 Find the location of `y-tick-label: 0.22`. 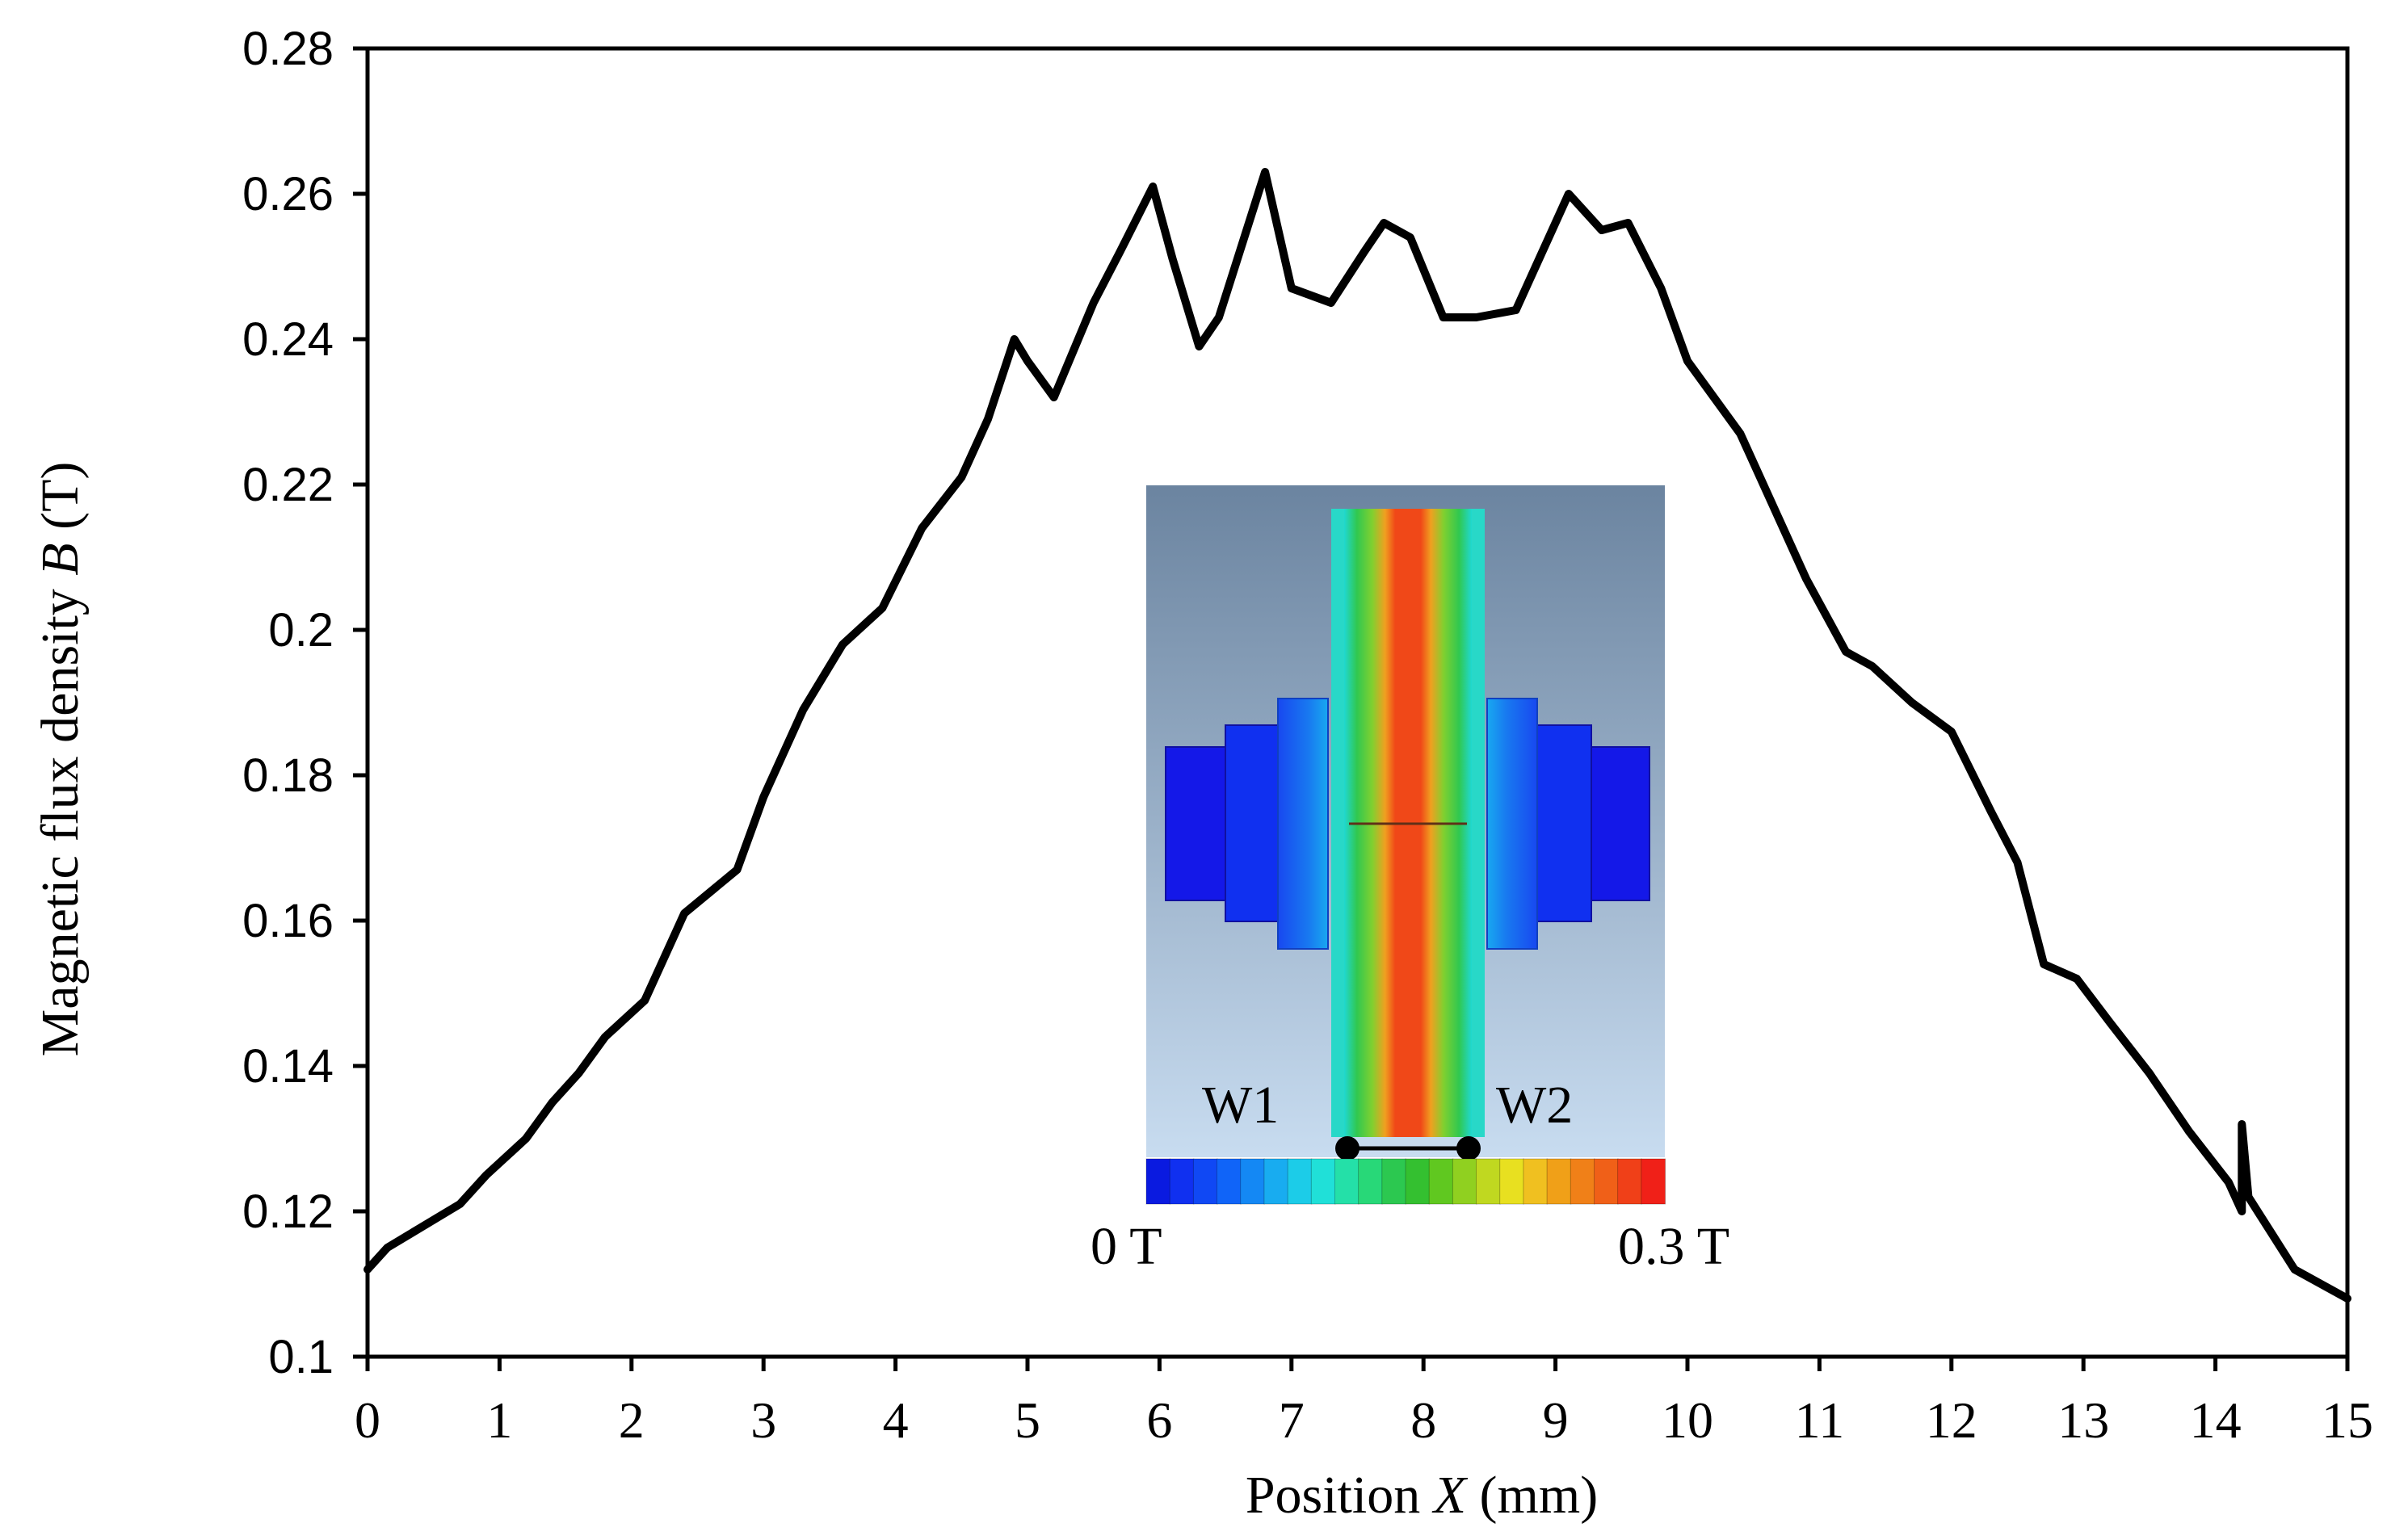

y-tick-label: 0.22 is located at coordinates (288, 485).